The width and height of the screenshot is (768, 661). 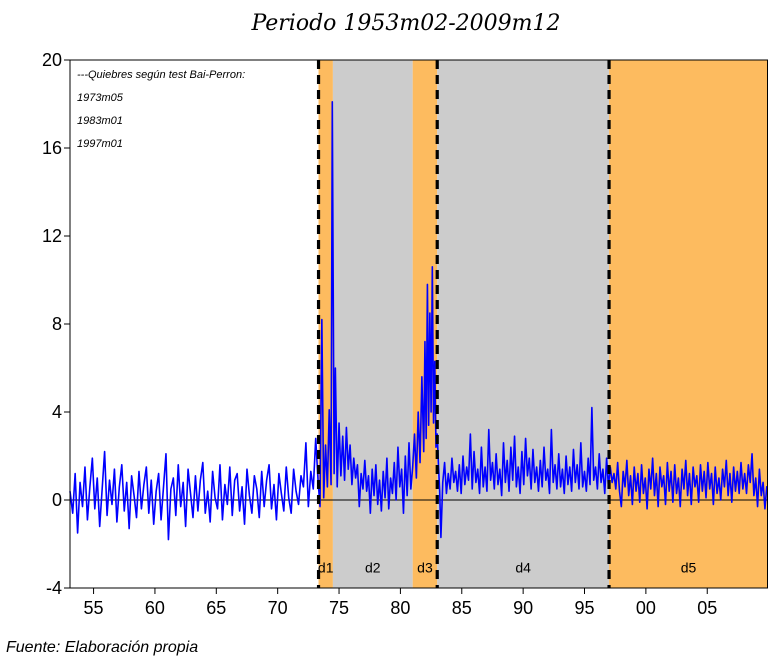 I want to click on y-tick-label: 16, so click(x=52, y=148).